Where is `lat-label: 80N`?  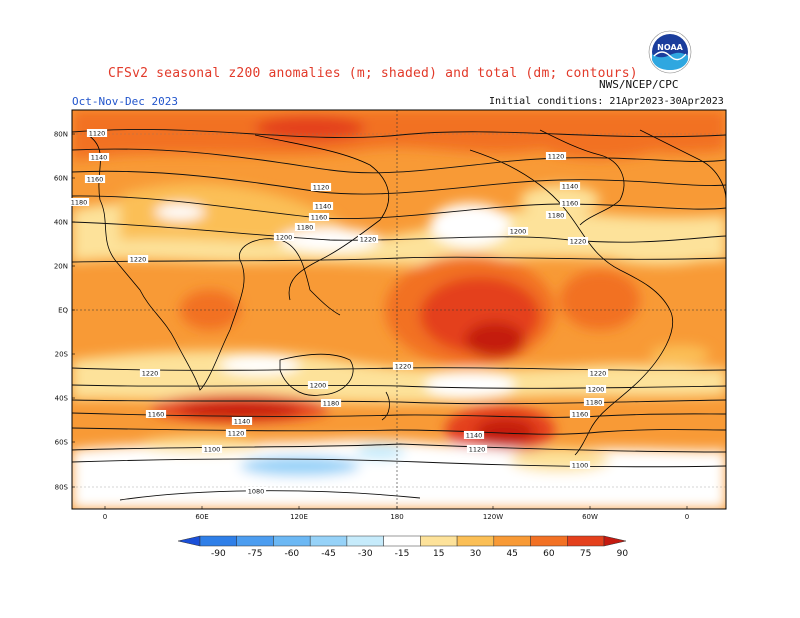
lat-label: 80N is located at coordinates (61, 135).